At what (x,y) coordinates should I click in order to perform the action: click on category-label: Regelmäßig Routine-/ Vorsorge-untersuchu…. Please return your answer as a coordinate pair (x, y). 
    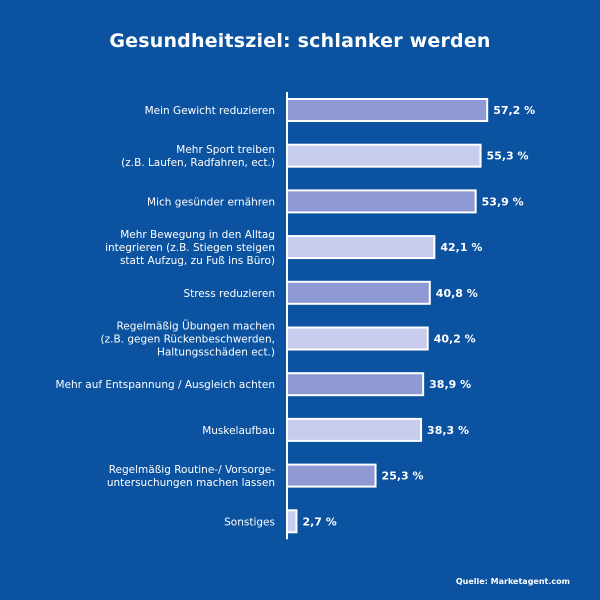
    Looking at the image, I should click on (191, 476).